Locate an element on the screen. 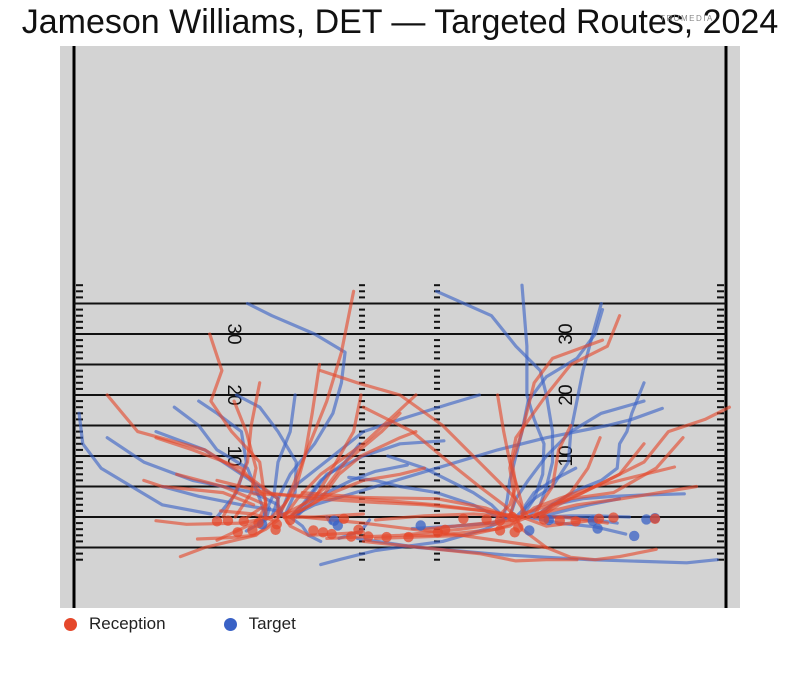  legend: Reception Target is located at coordinates (209, 624).